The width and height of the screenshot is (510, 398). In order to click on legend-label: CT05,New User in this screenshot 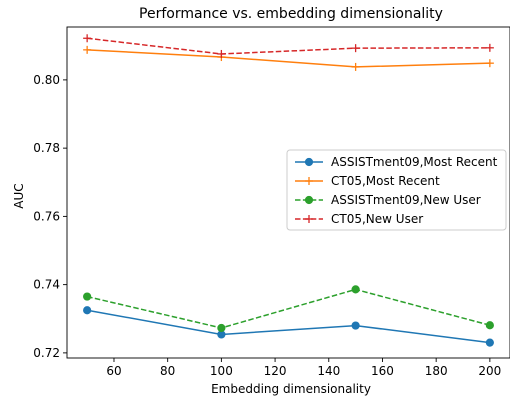, I will do `click(377, 219)`.